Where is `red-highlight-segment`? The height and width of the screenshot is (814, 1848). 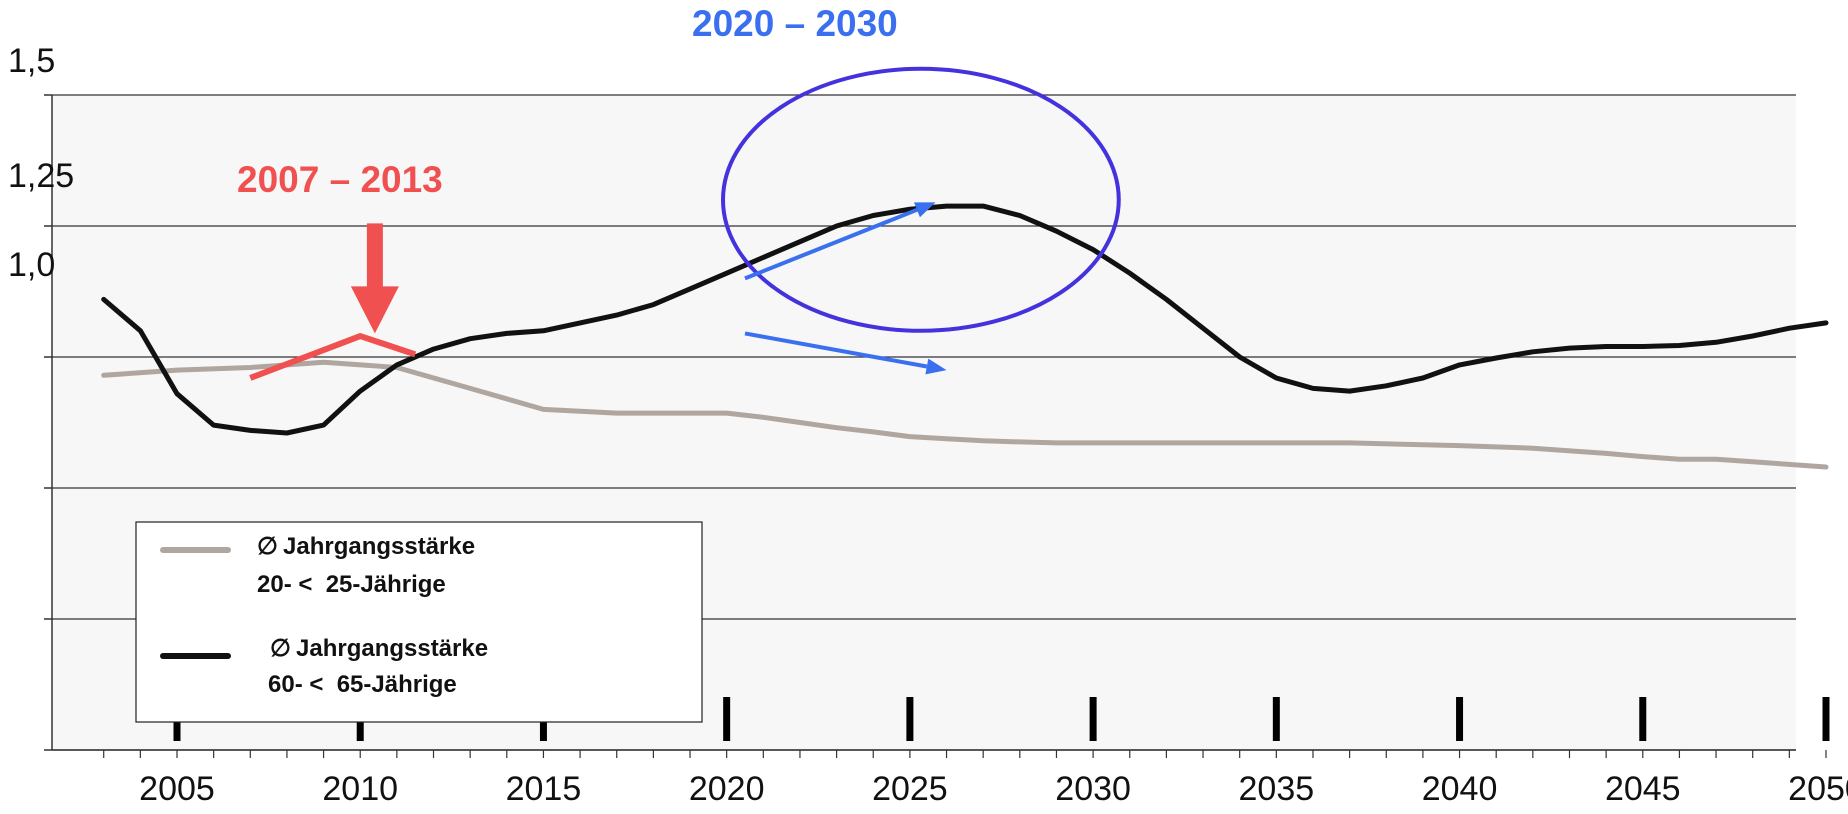 red-highlight-segment is located at coordinates (333, 357).